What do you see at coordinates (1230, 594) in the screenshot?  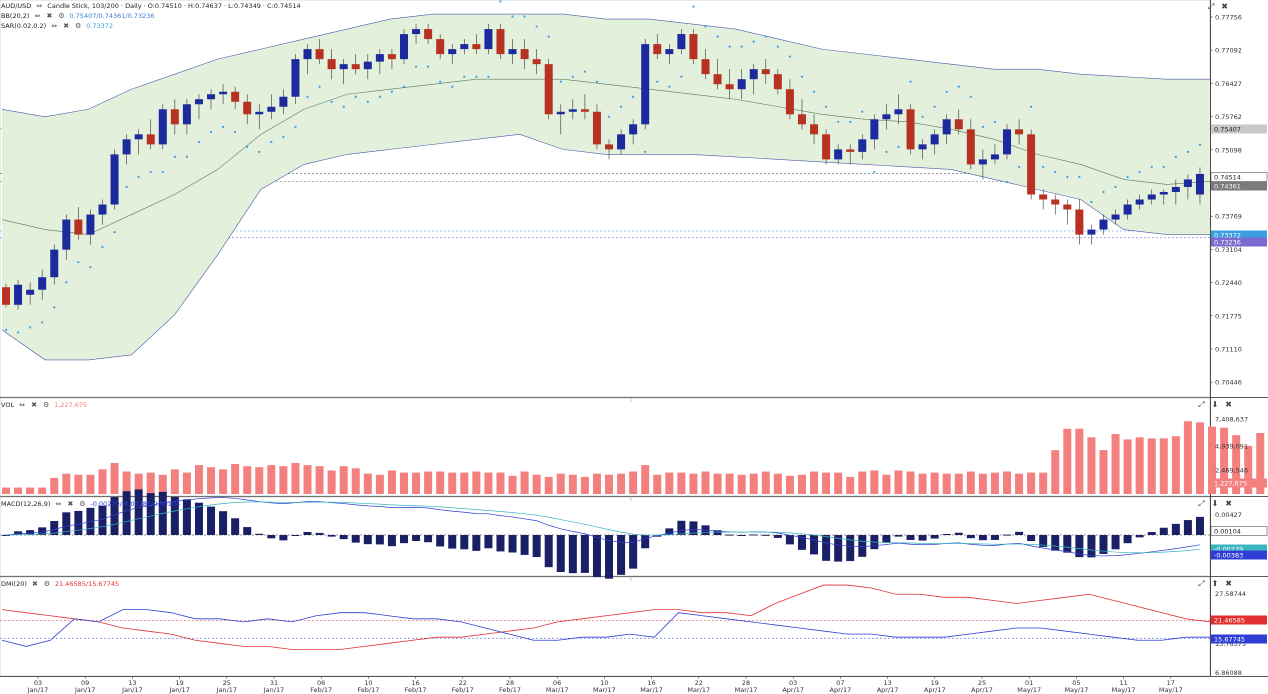 I see `dmi-tick-label: 27.58744` at bounding box center [1230, 594].